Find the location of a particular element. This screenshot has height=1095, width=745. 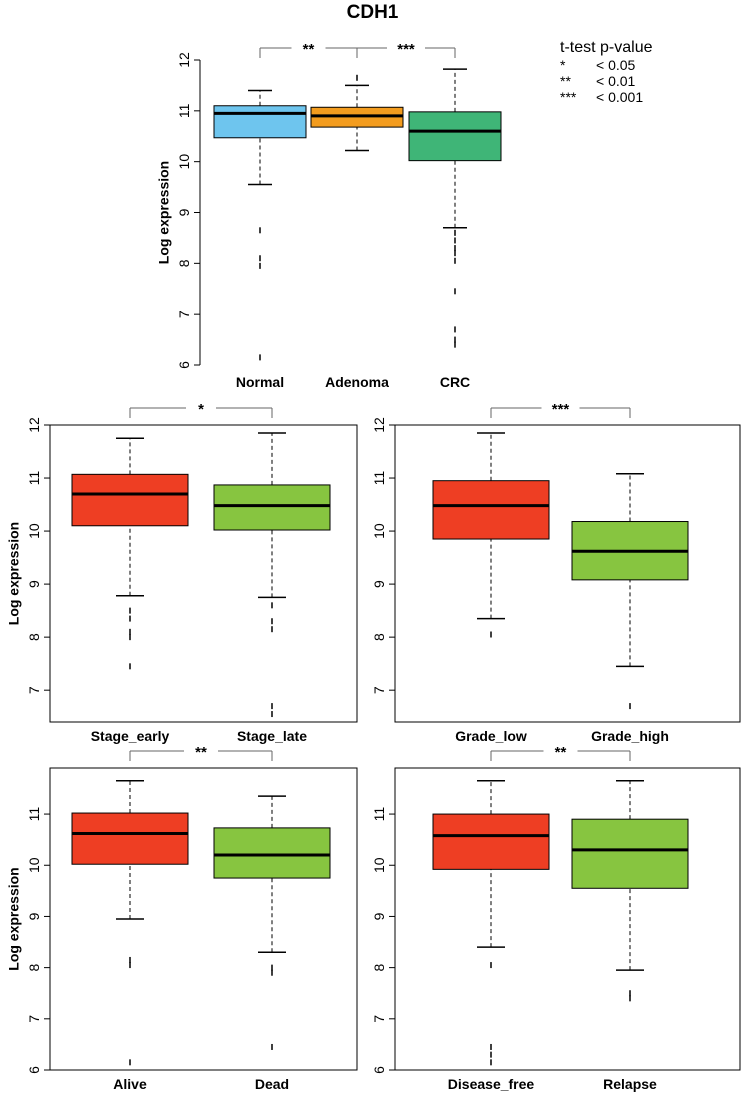

legend-row: ** < 0.01 is located at coordinates (606, 81).